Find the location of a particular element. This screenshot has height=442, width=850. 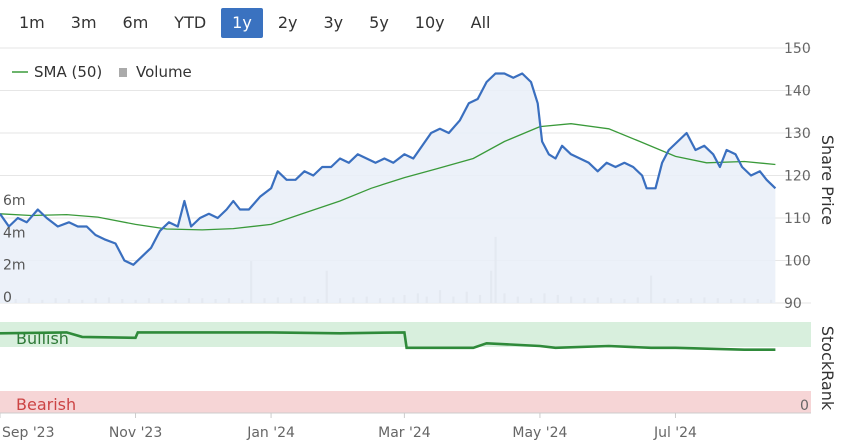

date-tick-Nov '23: Nov '23 is located at coordinates (135, 433).